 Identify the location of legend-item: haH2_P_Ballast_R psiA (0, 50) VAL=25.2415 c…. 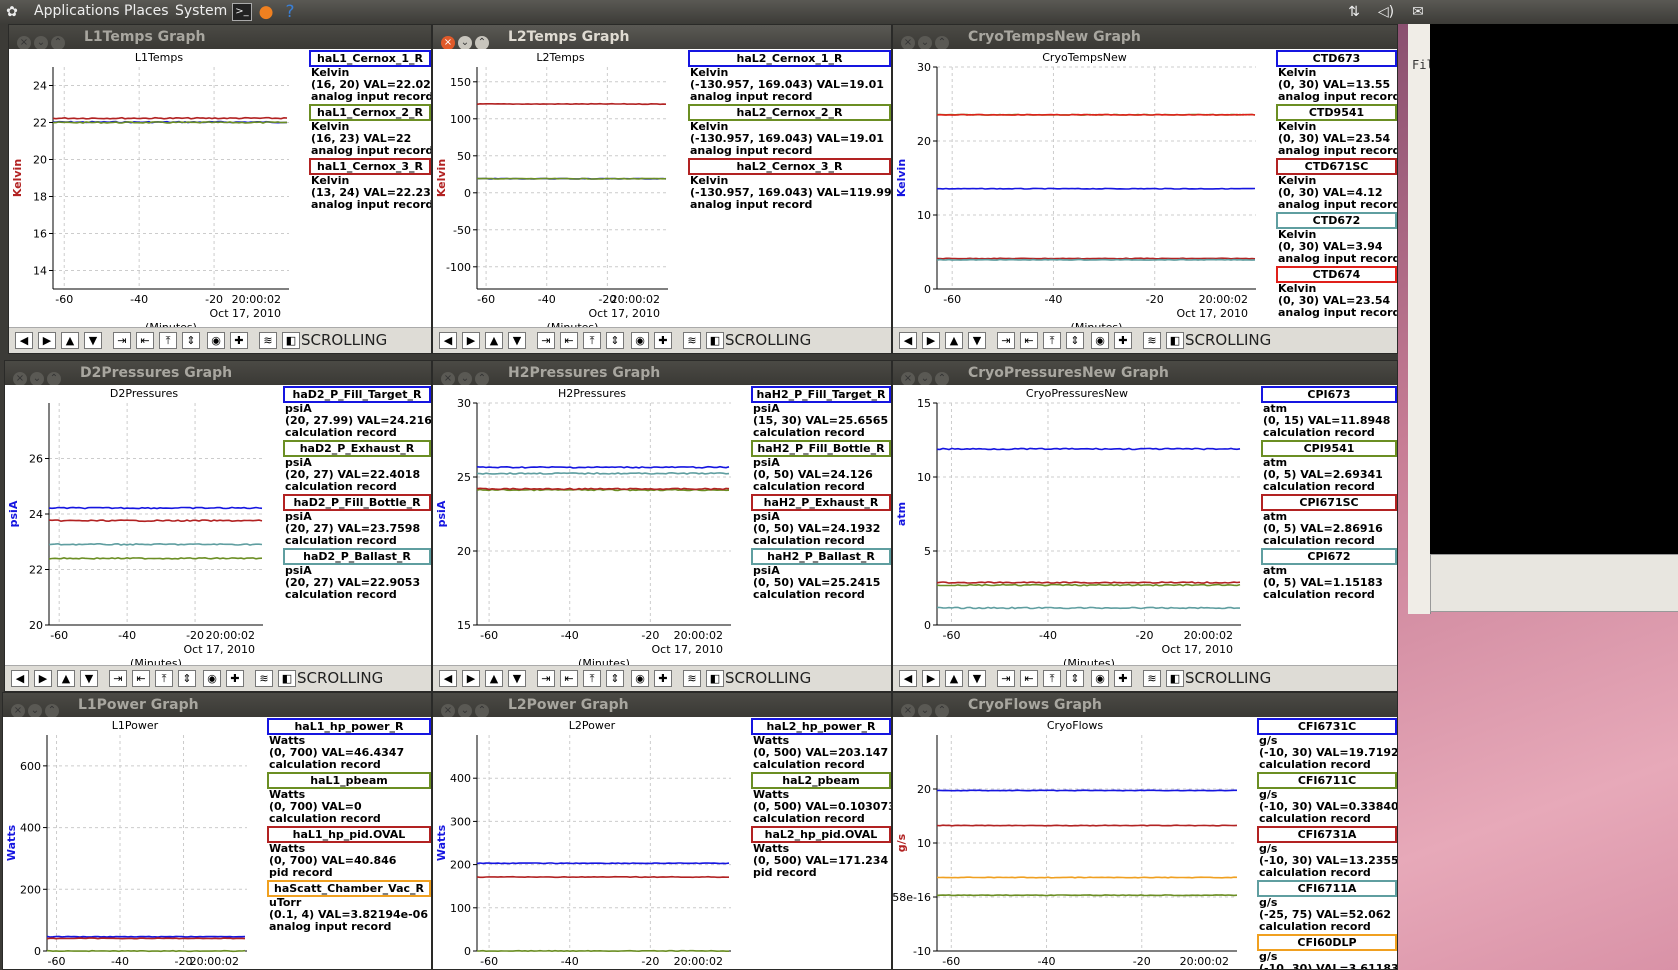
(821, 574).